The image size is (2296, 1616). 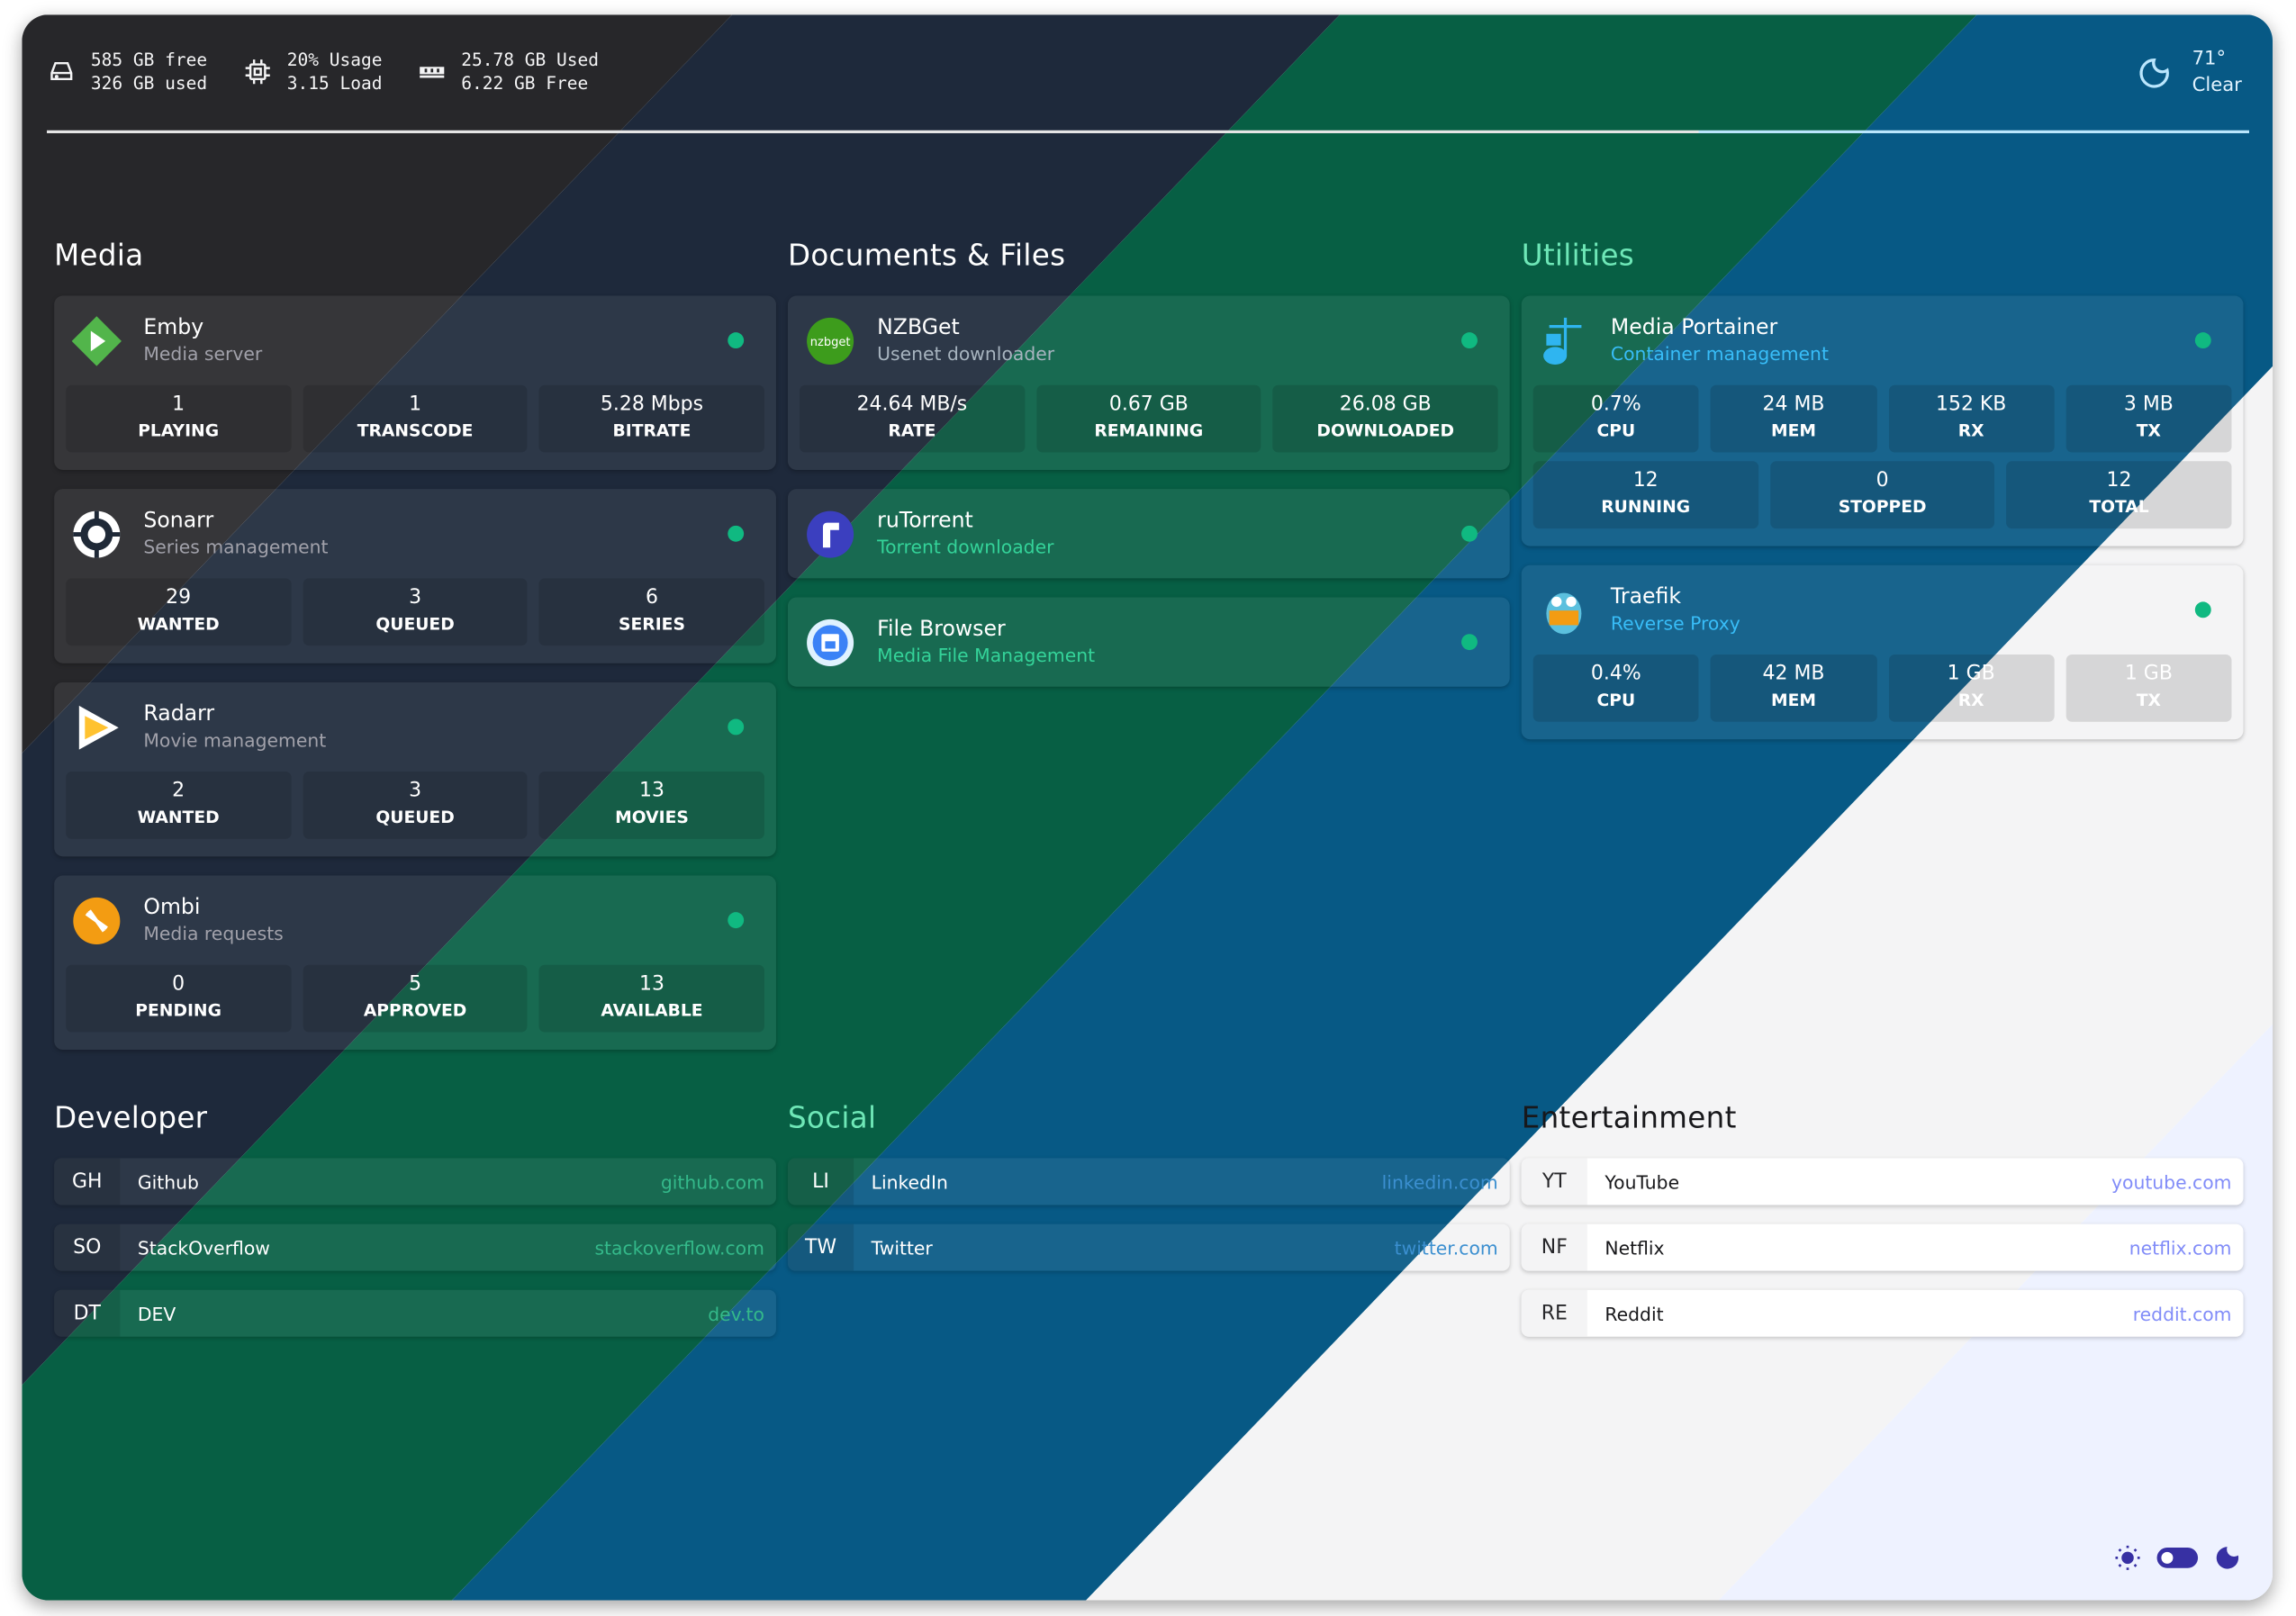 What do you see at coordinates (927, 255) in the screenshot?
I see `group-heading: Documents & Files` at bounding box center [927, 255].